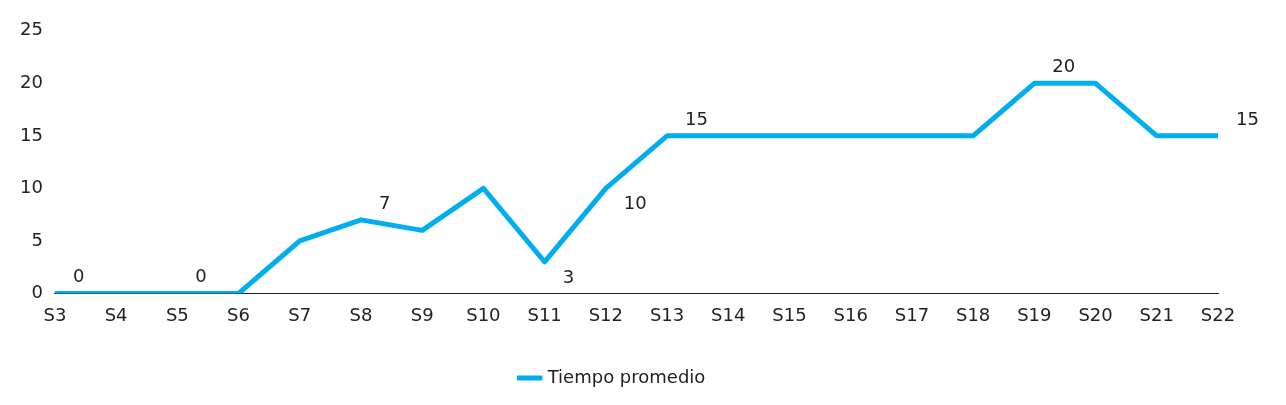  Describe the element at coordinates (37, 239) in the screenshot. I see `y-tick-label: 5` at that location.